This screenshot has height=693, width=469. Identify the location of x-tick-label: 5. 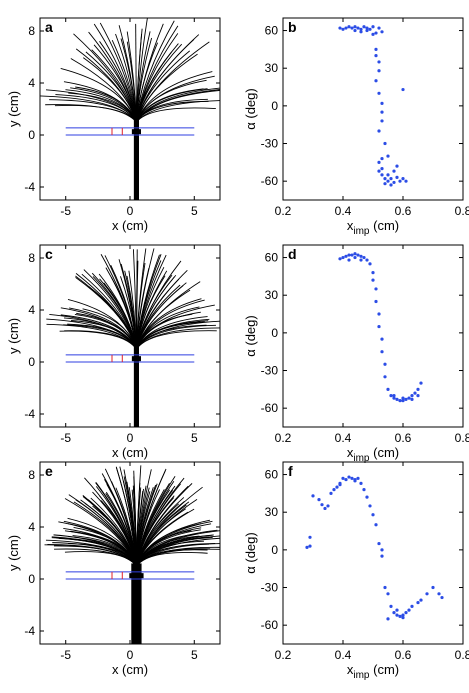
(194, 655).